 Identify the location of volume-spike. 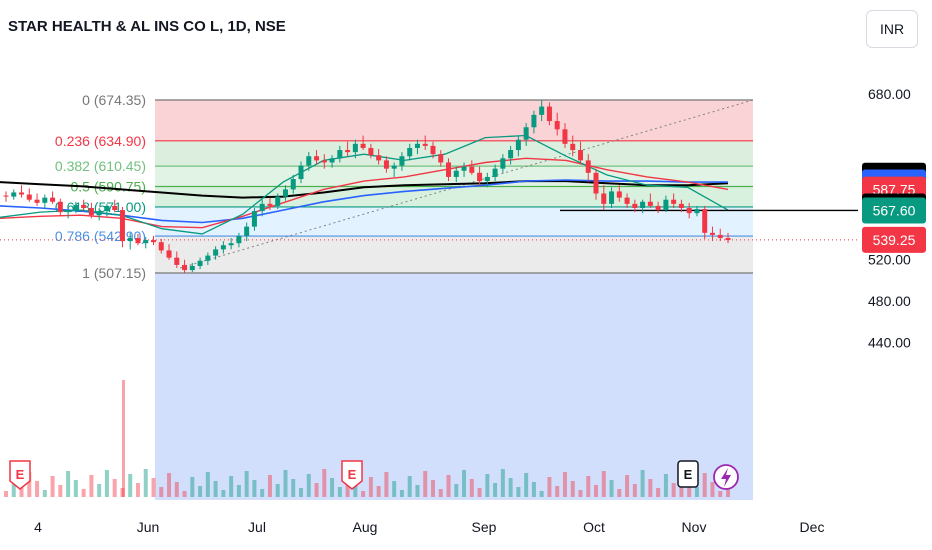
(123, 438).